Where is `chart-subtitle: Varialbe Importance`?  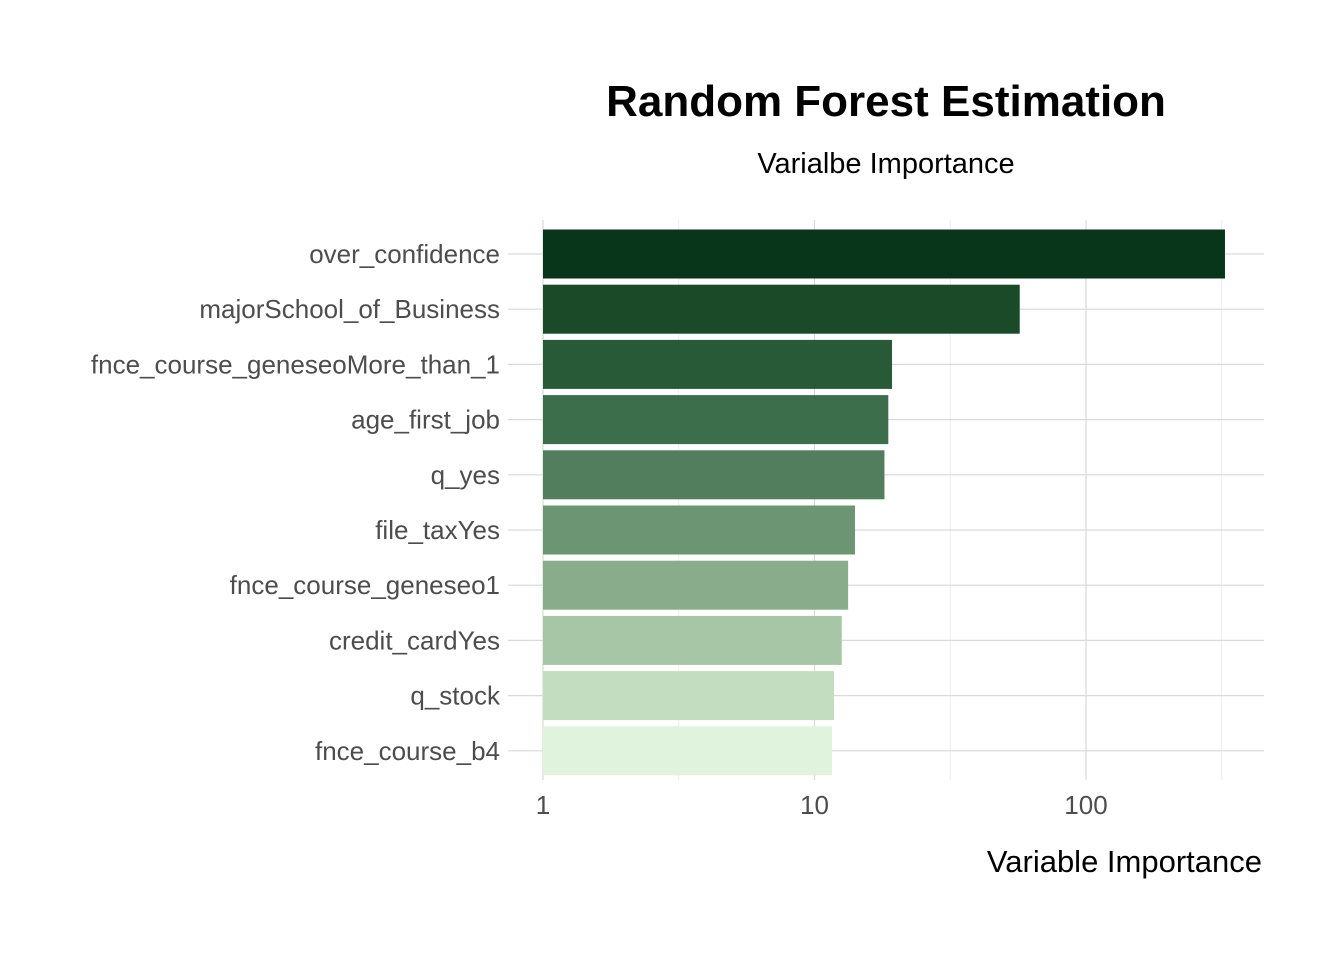 chart-subtitle: Varialbe Importance is located at coordinates (885, 164).